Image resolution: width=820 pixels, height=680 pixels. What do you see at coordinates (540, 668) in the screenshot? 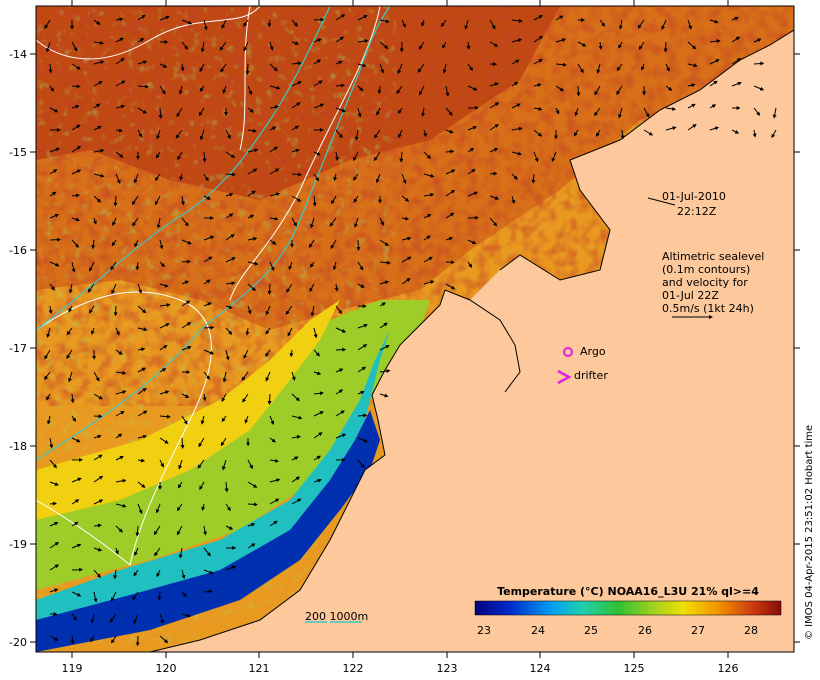
I see `svg-text: 124` at bounding box center [540, 668].